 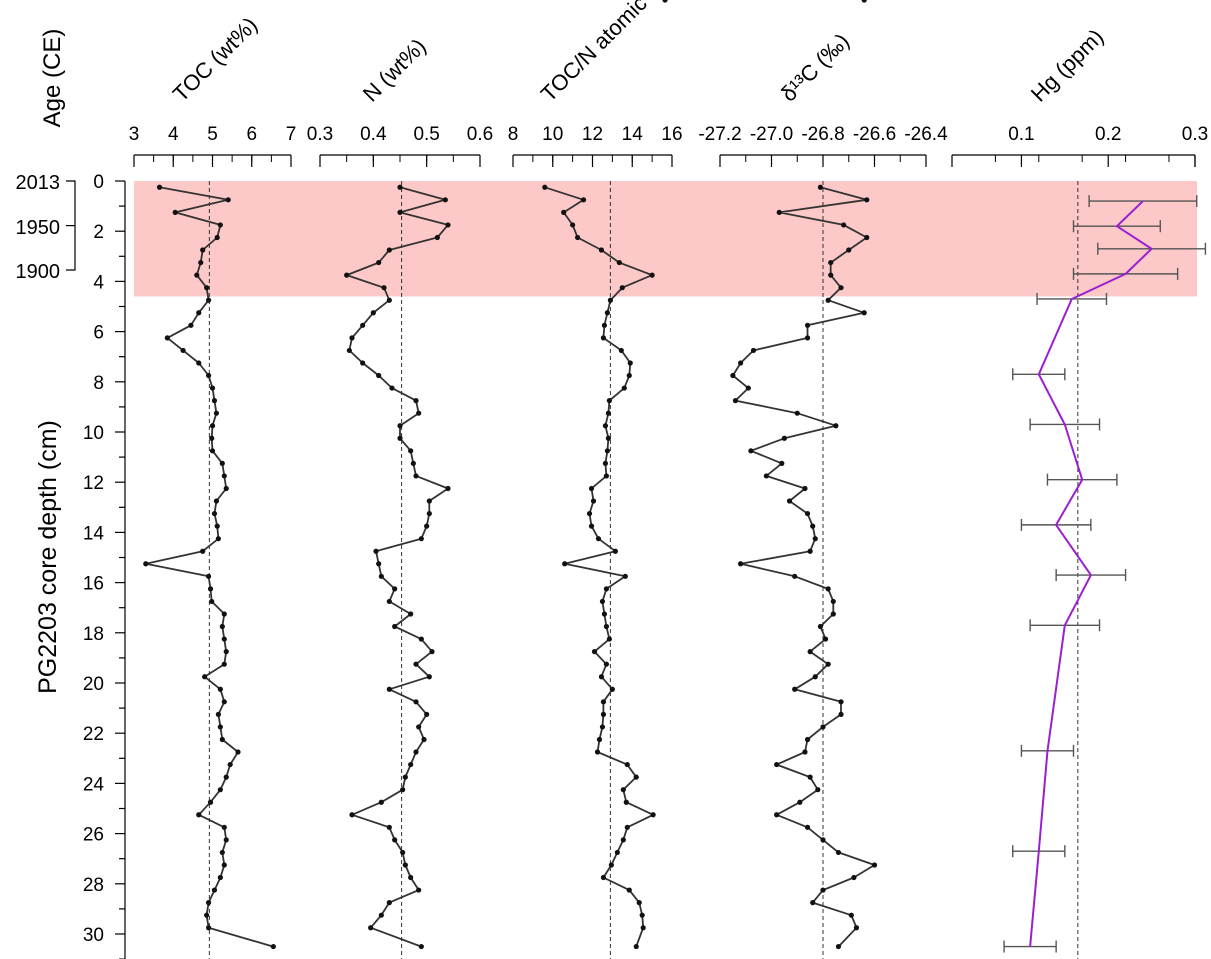 I want to click on series-title: N (wt%), so click(x=394, y=70).